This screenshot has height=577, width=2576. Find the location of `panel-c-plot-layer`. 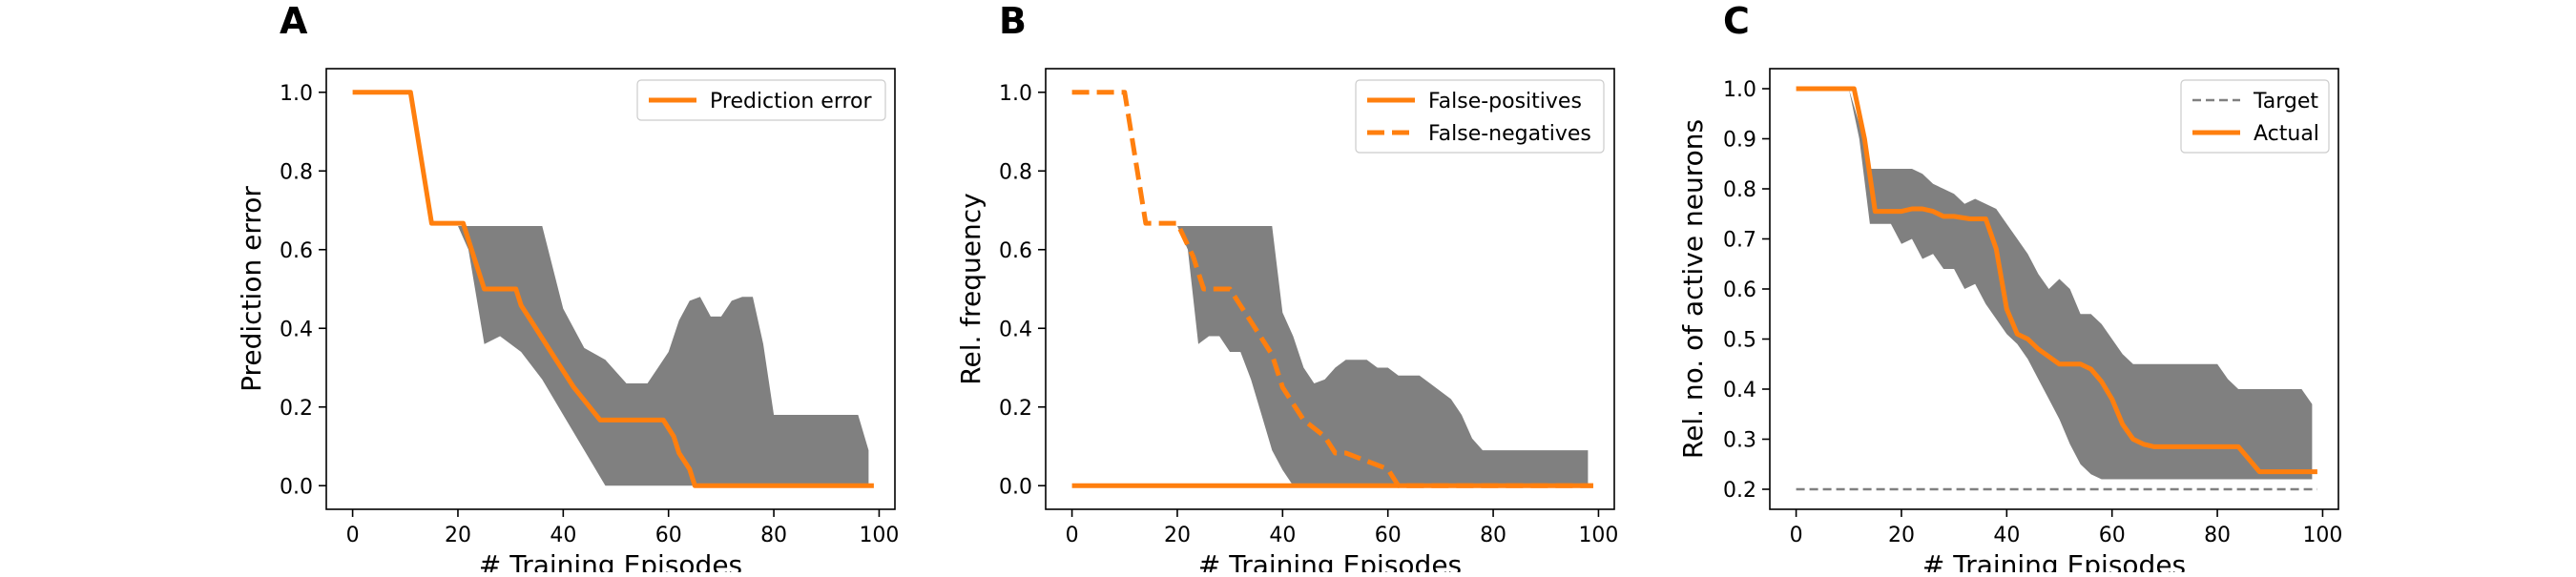

panel-c-plot-layer is located at coordinates (2056, 288).